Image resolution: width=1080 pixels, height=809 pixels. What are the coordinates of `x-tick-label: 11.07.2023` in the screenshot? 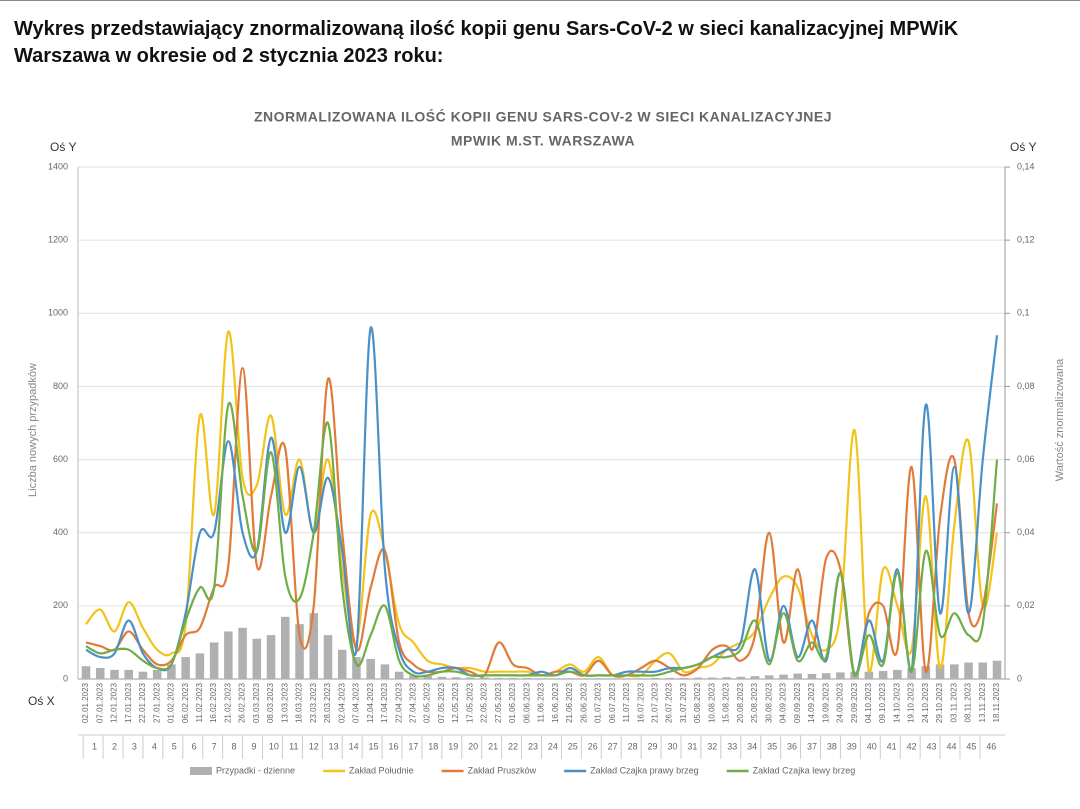 It's located at (626, 702).